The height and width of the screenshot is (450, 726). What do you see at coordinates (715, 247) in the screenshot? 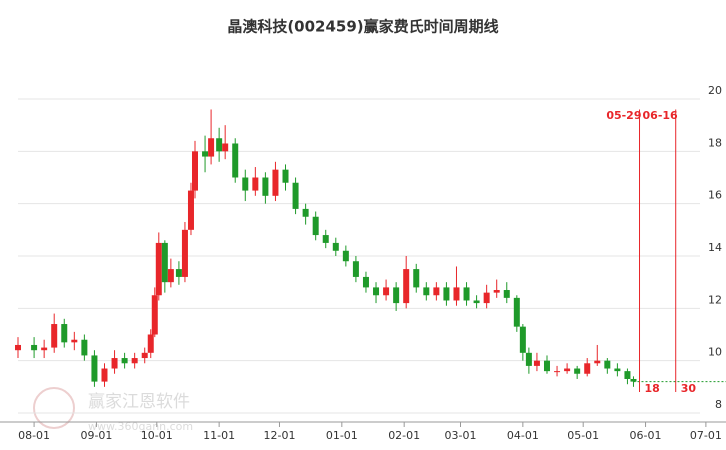
I see `y-tick-label: 14` at bounding box center [715, 247].